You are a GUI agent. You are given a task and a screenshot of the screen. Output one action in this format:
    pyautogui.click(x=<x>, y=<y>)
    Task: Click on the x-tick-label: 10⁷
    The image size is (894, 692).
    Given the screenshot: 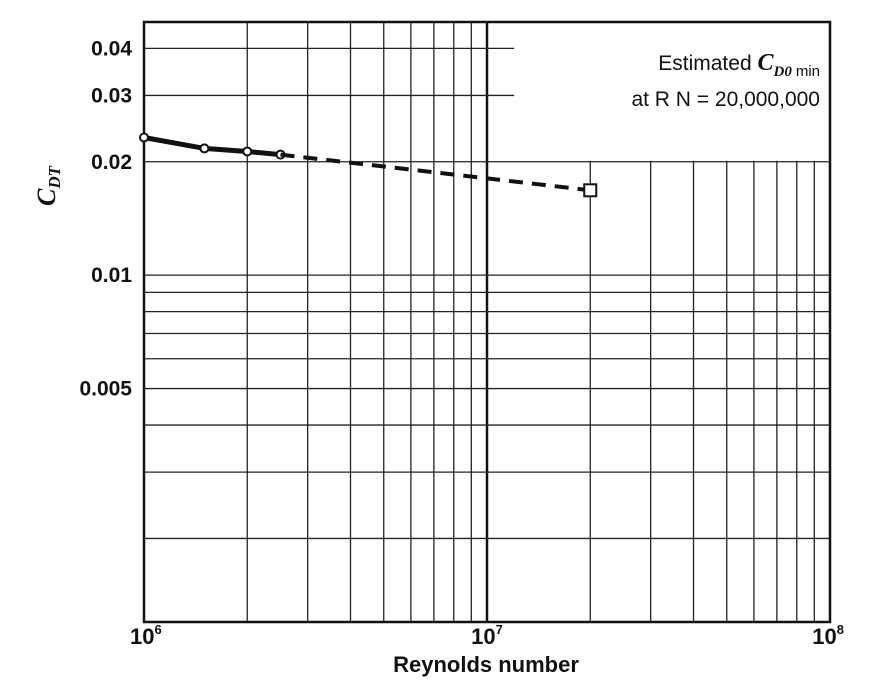 What is the action you would take?
    pyautogui.click(x=487, y=635)
    